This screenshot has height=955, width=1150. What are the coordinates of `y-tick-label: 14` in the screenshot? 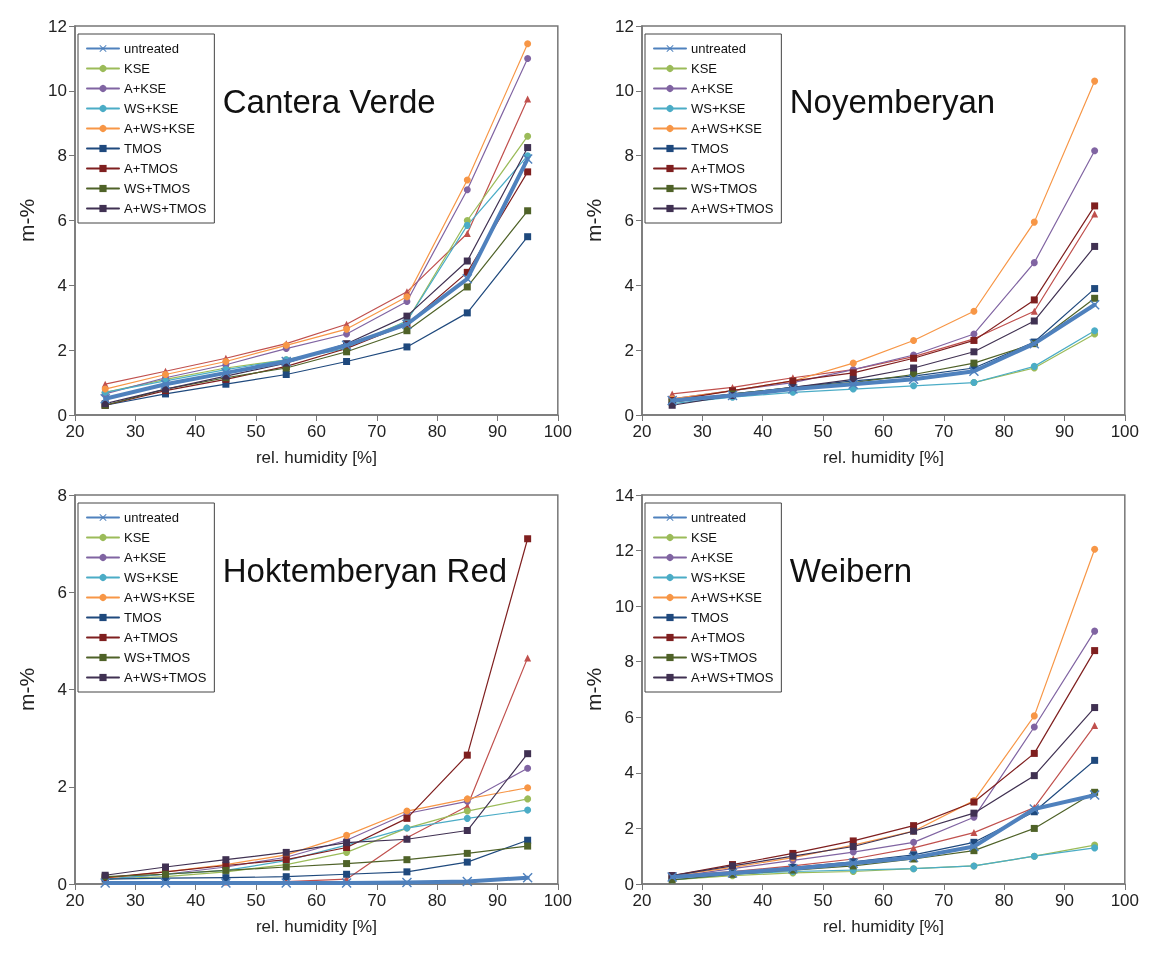 It's located at (624, 495).